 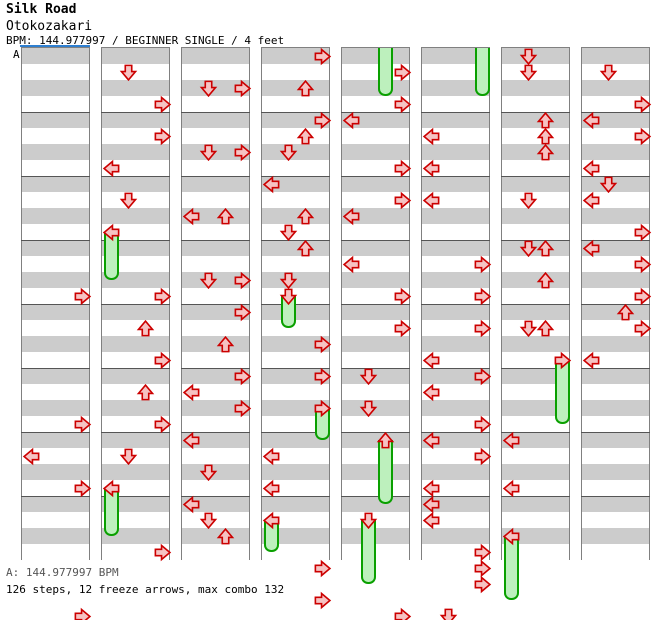 What do you see at coordinates (511, 596) in the screenshot?
I see `freeze-tail-cap` at bounding box center [511, 596].